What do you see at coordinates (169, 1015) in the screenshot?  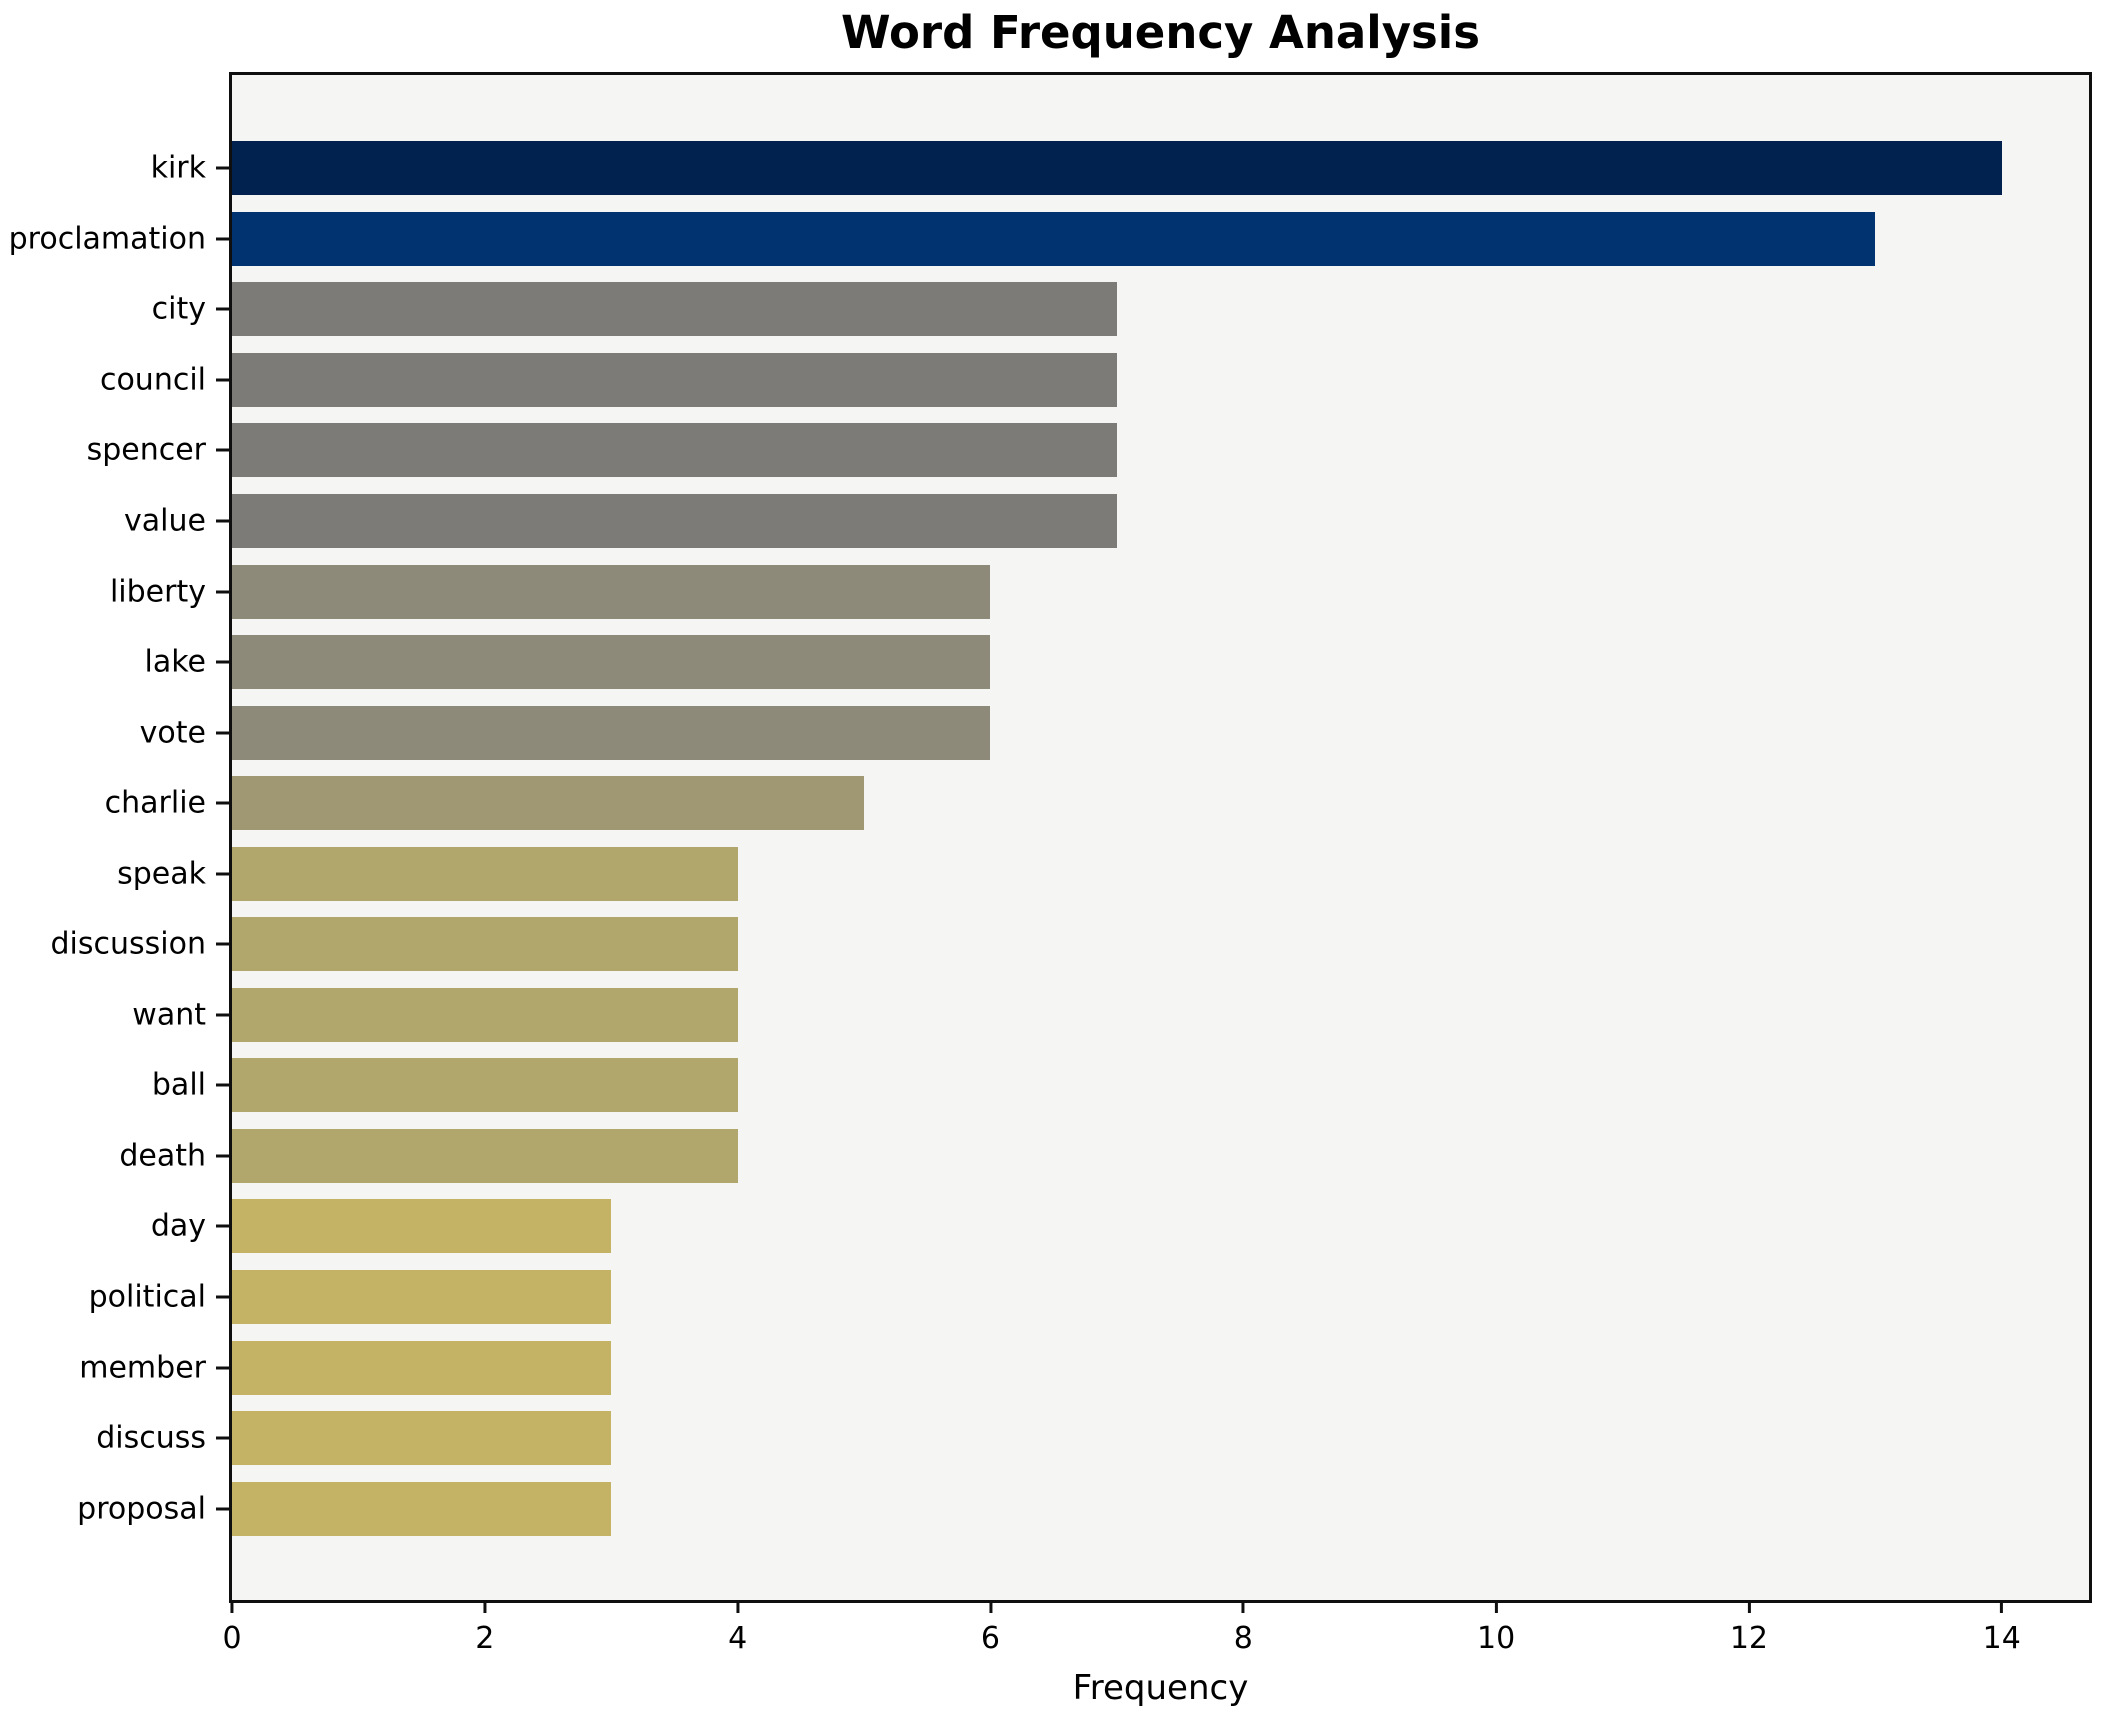 I see `y-tick-label: want` at bounding box center [169, 1015].